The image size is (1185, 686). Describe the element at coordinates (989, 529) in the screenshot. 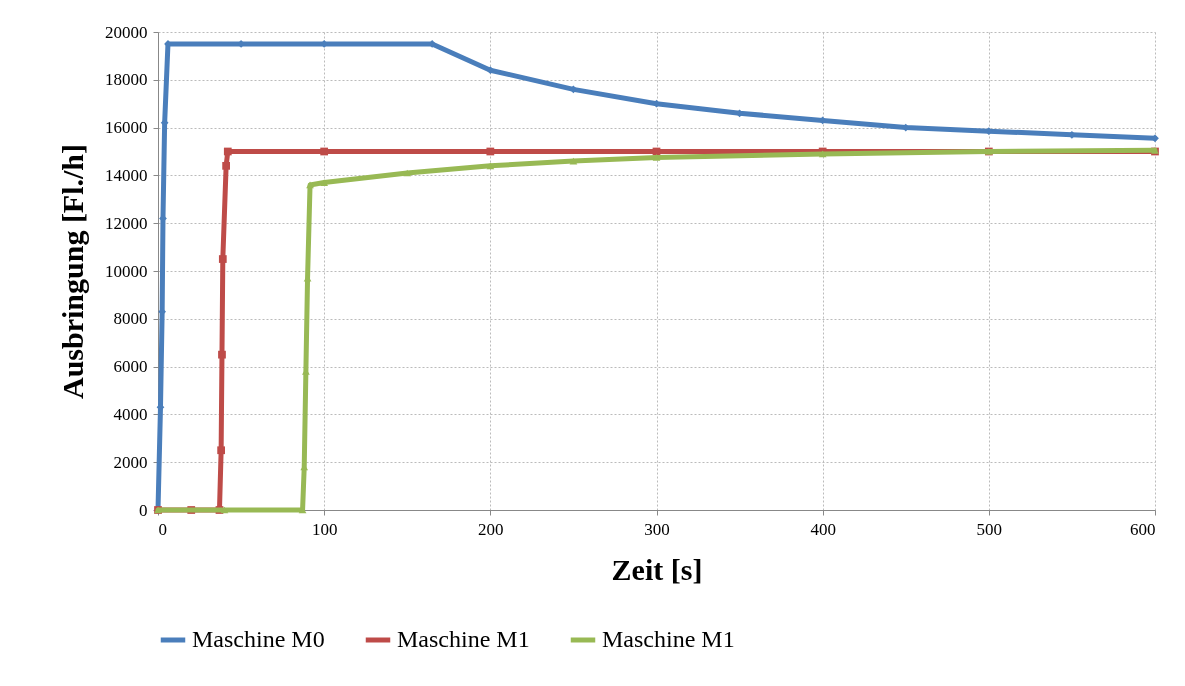

I see `x-tick-label: 500` at that location.